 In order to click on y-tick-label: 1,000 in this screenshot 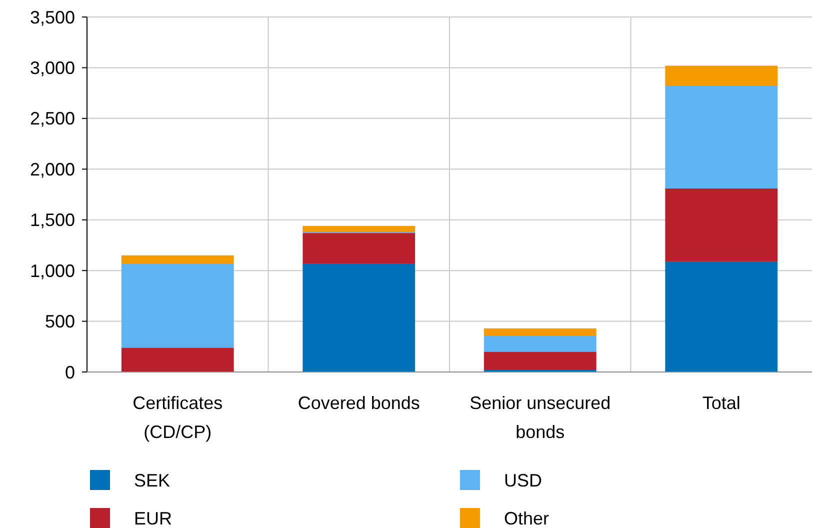, I will do `click(52, 270)`.